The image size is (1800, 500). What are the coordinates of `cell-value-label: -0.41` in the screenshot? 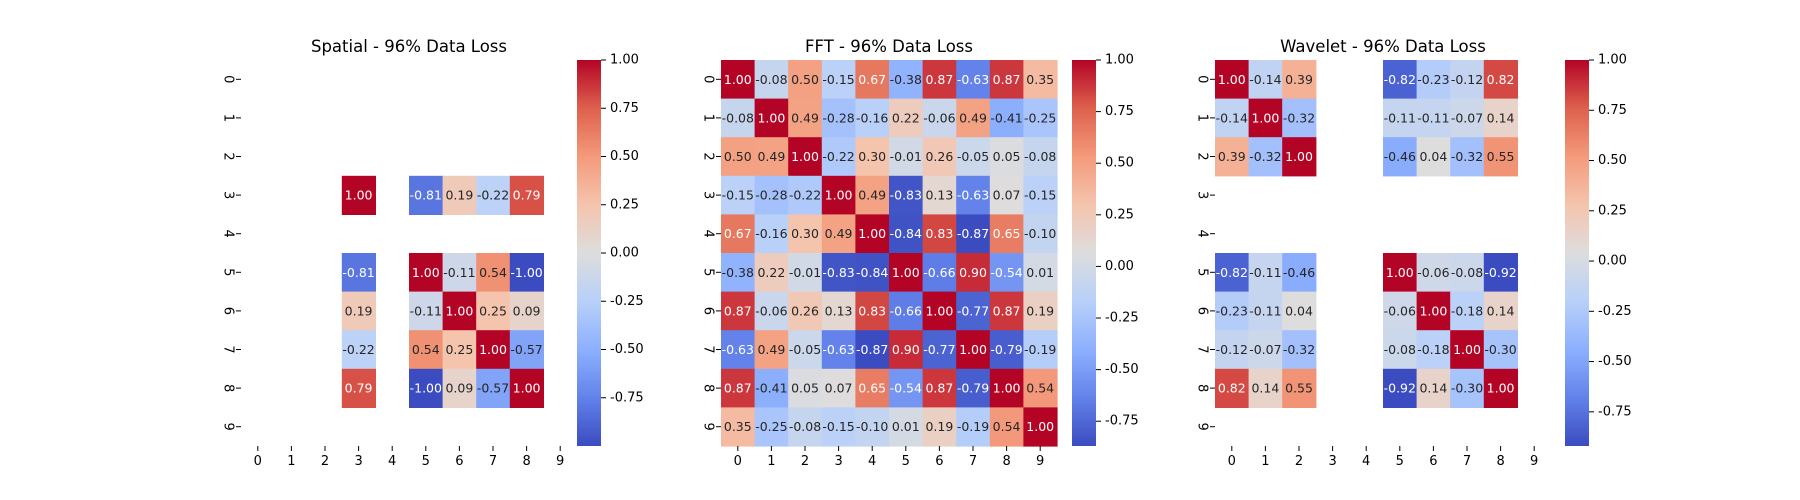 It's located at (771, 388).